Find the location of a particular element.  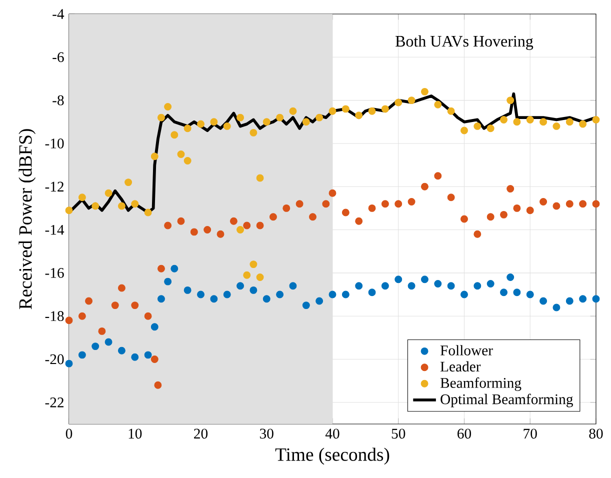

legend-label: Beamforming is located at coordinates (481, 384).